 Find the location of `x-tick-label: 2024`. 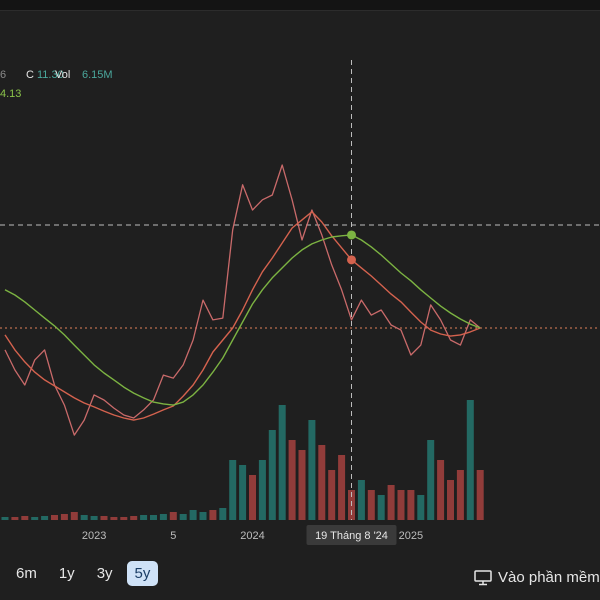

x-tick-label: 2024 is located at coordinates (252, 536).